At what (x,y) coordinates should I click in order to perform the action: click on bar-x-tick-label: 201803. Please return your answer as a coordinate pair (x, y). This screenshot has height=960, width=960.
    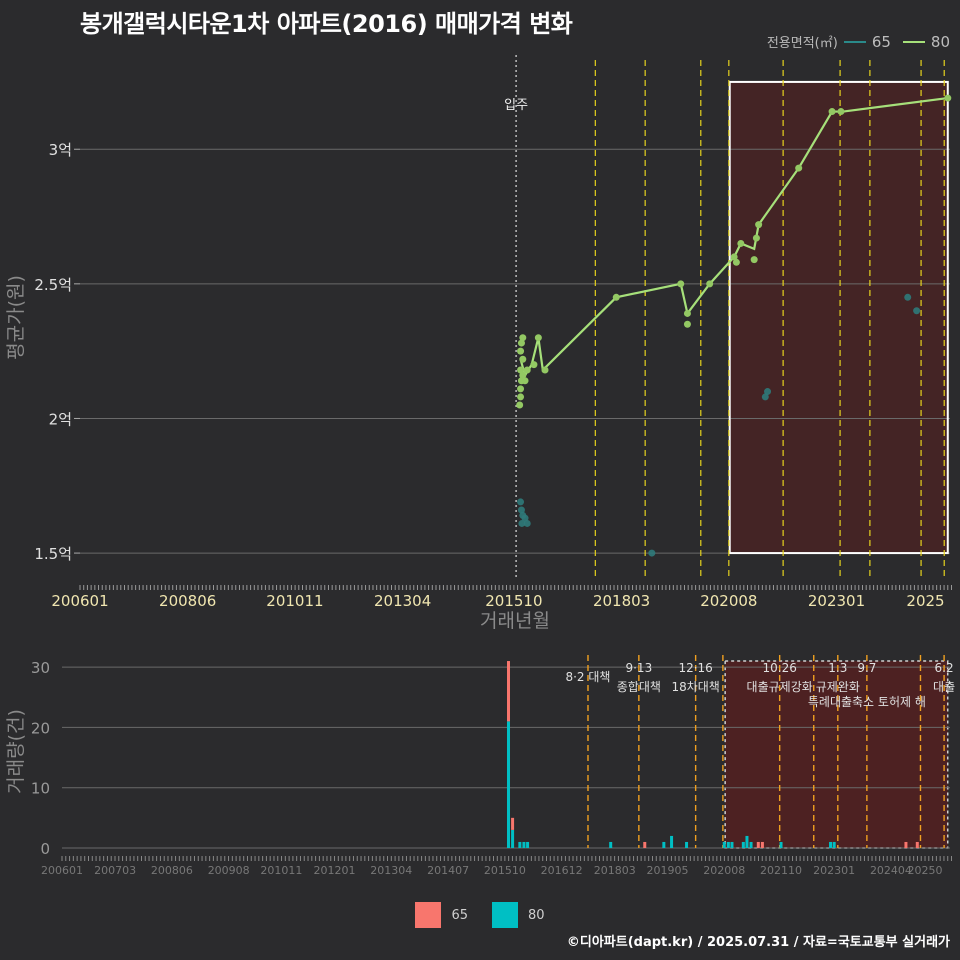
    Looking at the image, I should click on (615, 870).